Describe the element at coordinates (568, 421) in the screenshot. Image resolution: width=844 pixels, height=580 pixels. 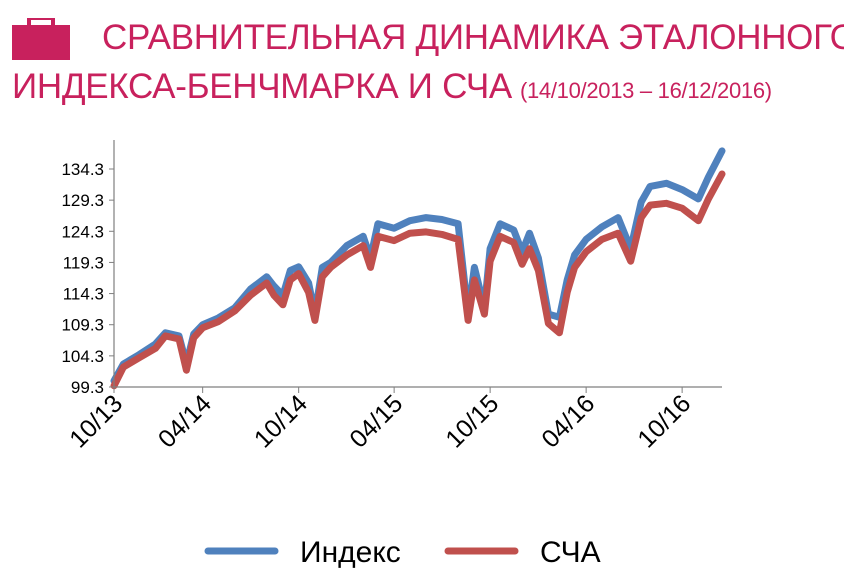
I see `x-tick-label: 04/16` at that location.